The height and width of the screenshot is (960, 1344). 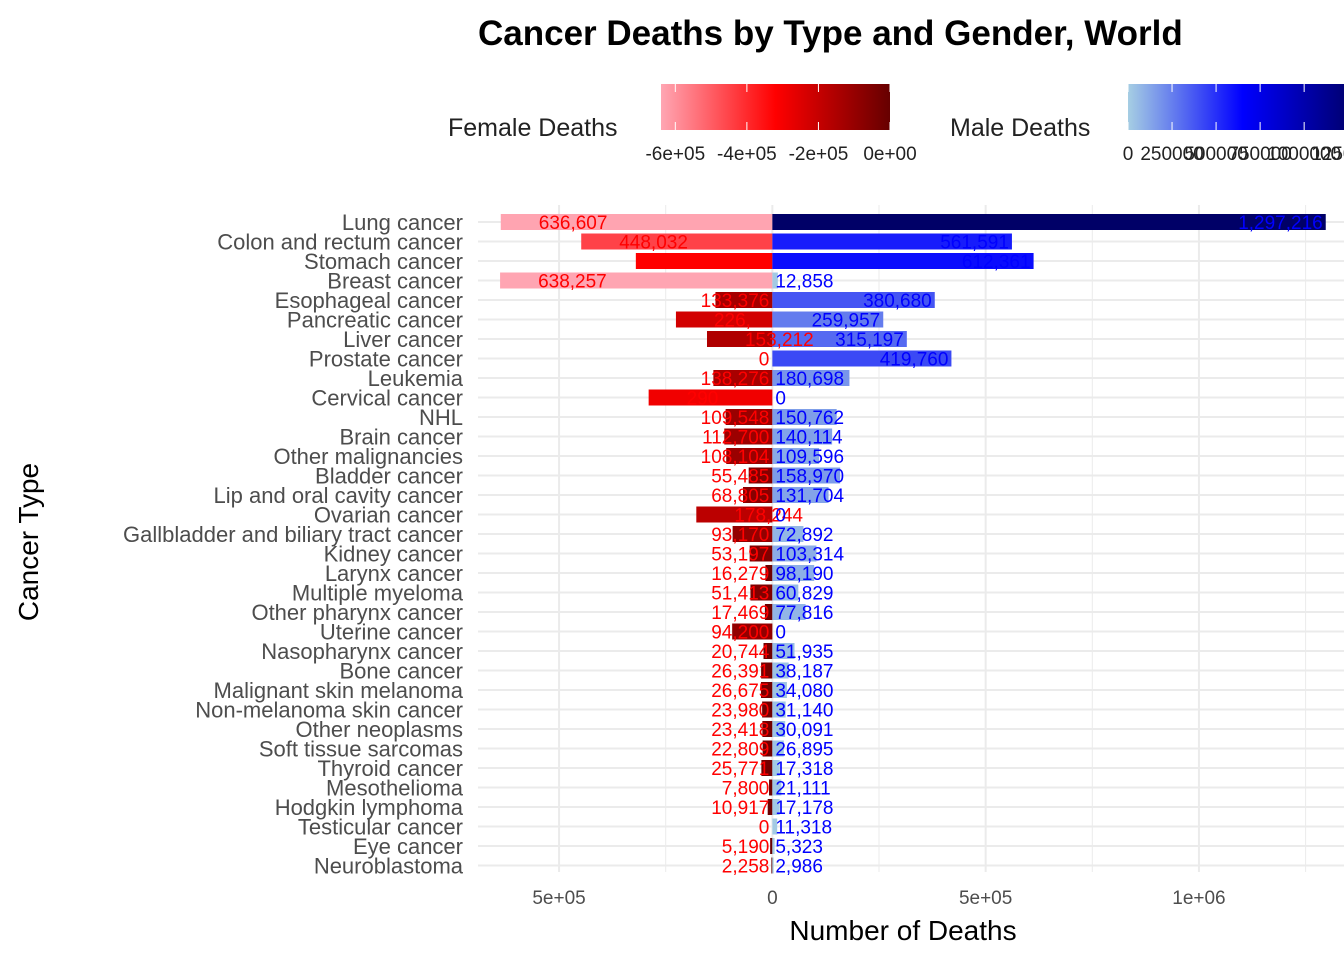 What do you see at coordinates (739, 339) in the screenshot?
I see `bar-female-liver-cancer` at bounding box center [739, 339].